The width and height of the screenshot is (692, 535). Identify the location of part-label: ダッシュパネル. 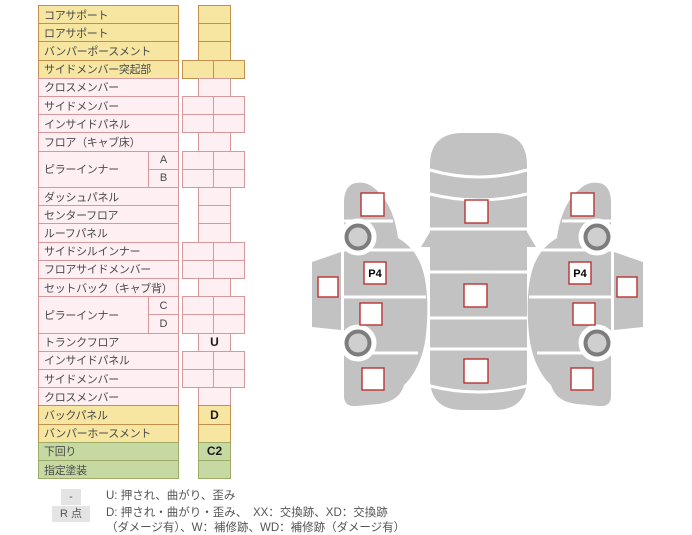
(81, 197).